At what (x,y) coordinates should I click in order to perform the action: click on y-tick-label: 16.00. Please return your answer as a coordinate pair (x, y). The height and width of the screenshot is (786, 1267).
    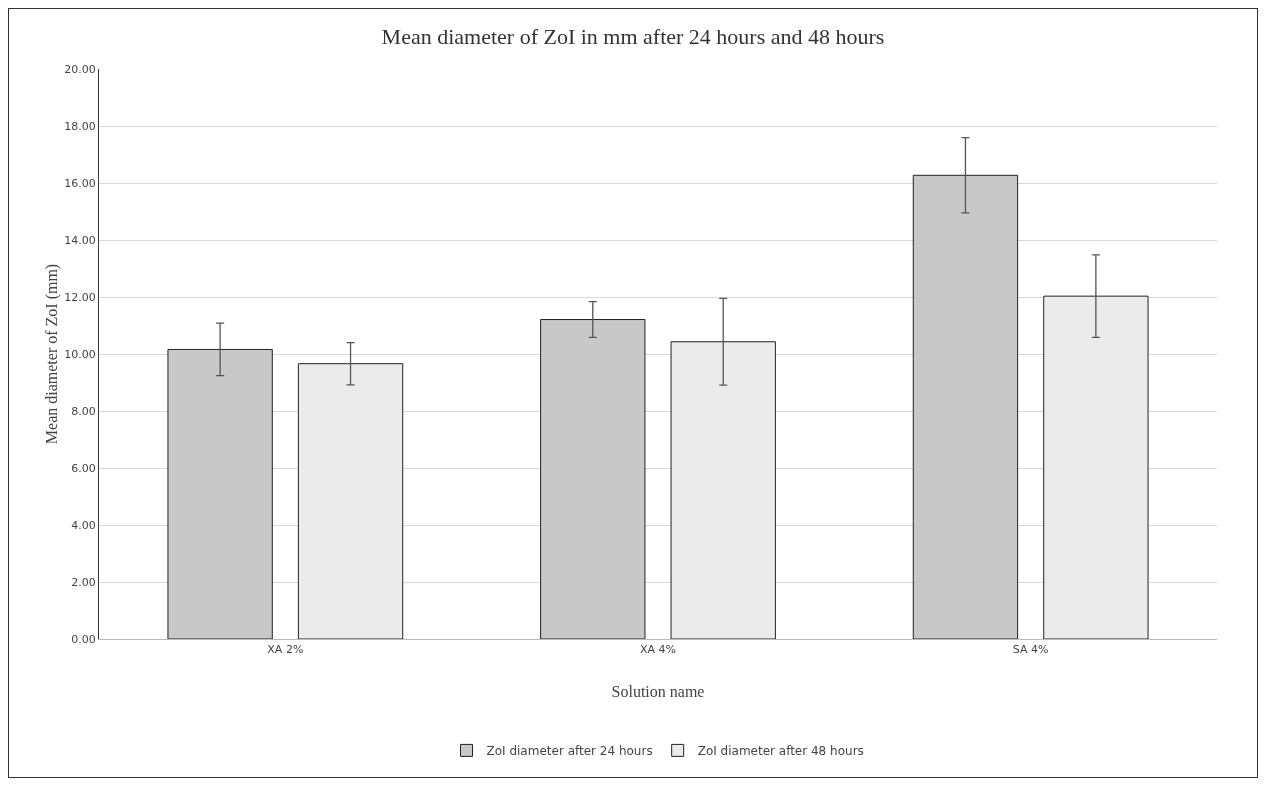
    Looking at the image, I should click on (80, 183).